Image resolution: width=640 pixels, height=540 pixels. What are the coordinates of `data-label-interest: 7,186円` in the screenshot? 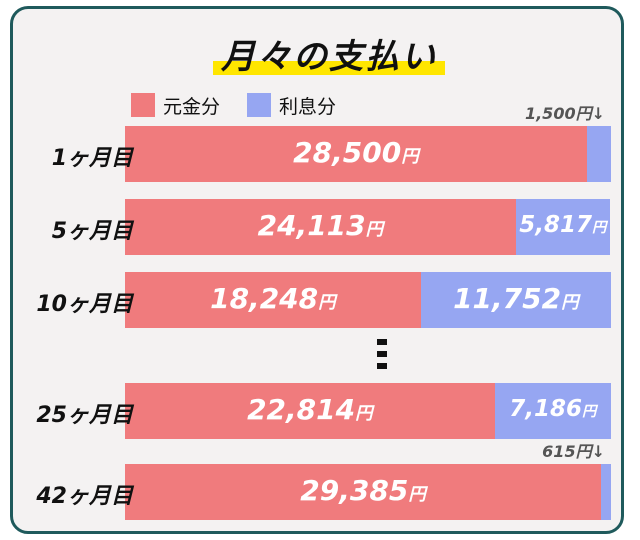 It's located at (553, 409).